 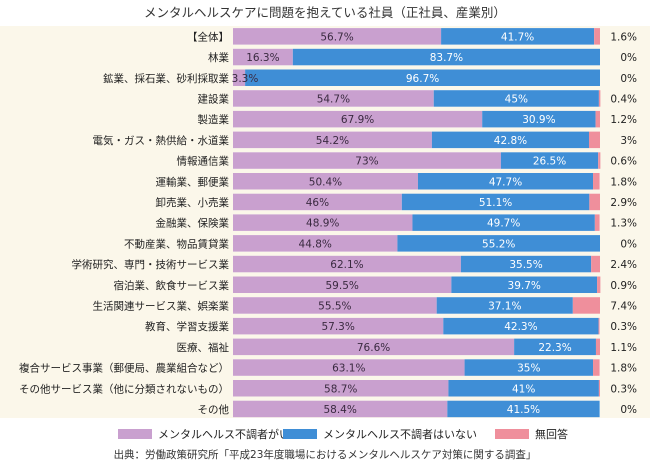 I want to click on data-label-absent: 22.3%, so click(x=554, y=348).